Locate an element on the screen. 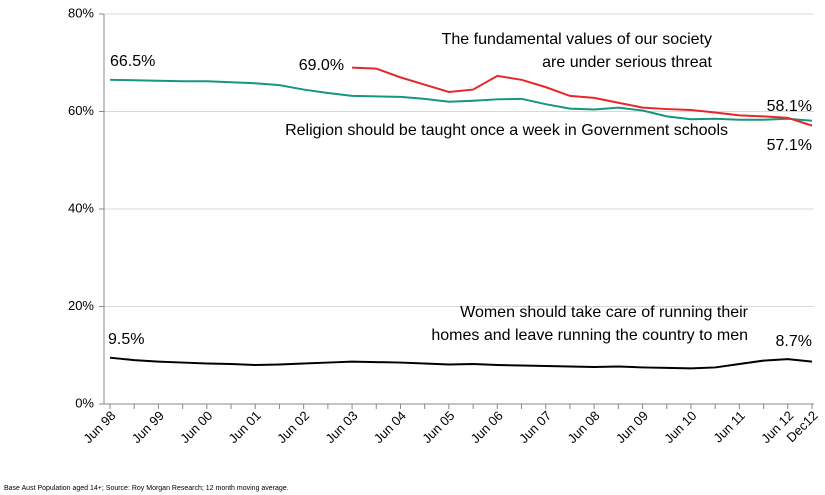 This screenshot has height=495, width=825. y-tick-label: 40% is located at coordinates (81, 207).